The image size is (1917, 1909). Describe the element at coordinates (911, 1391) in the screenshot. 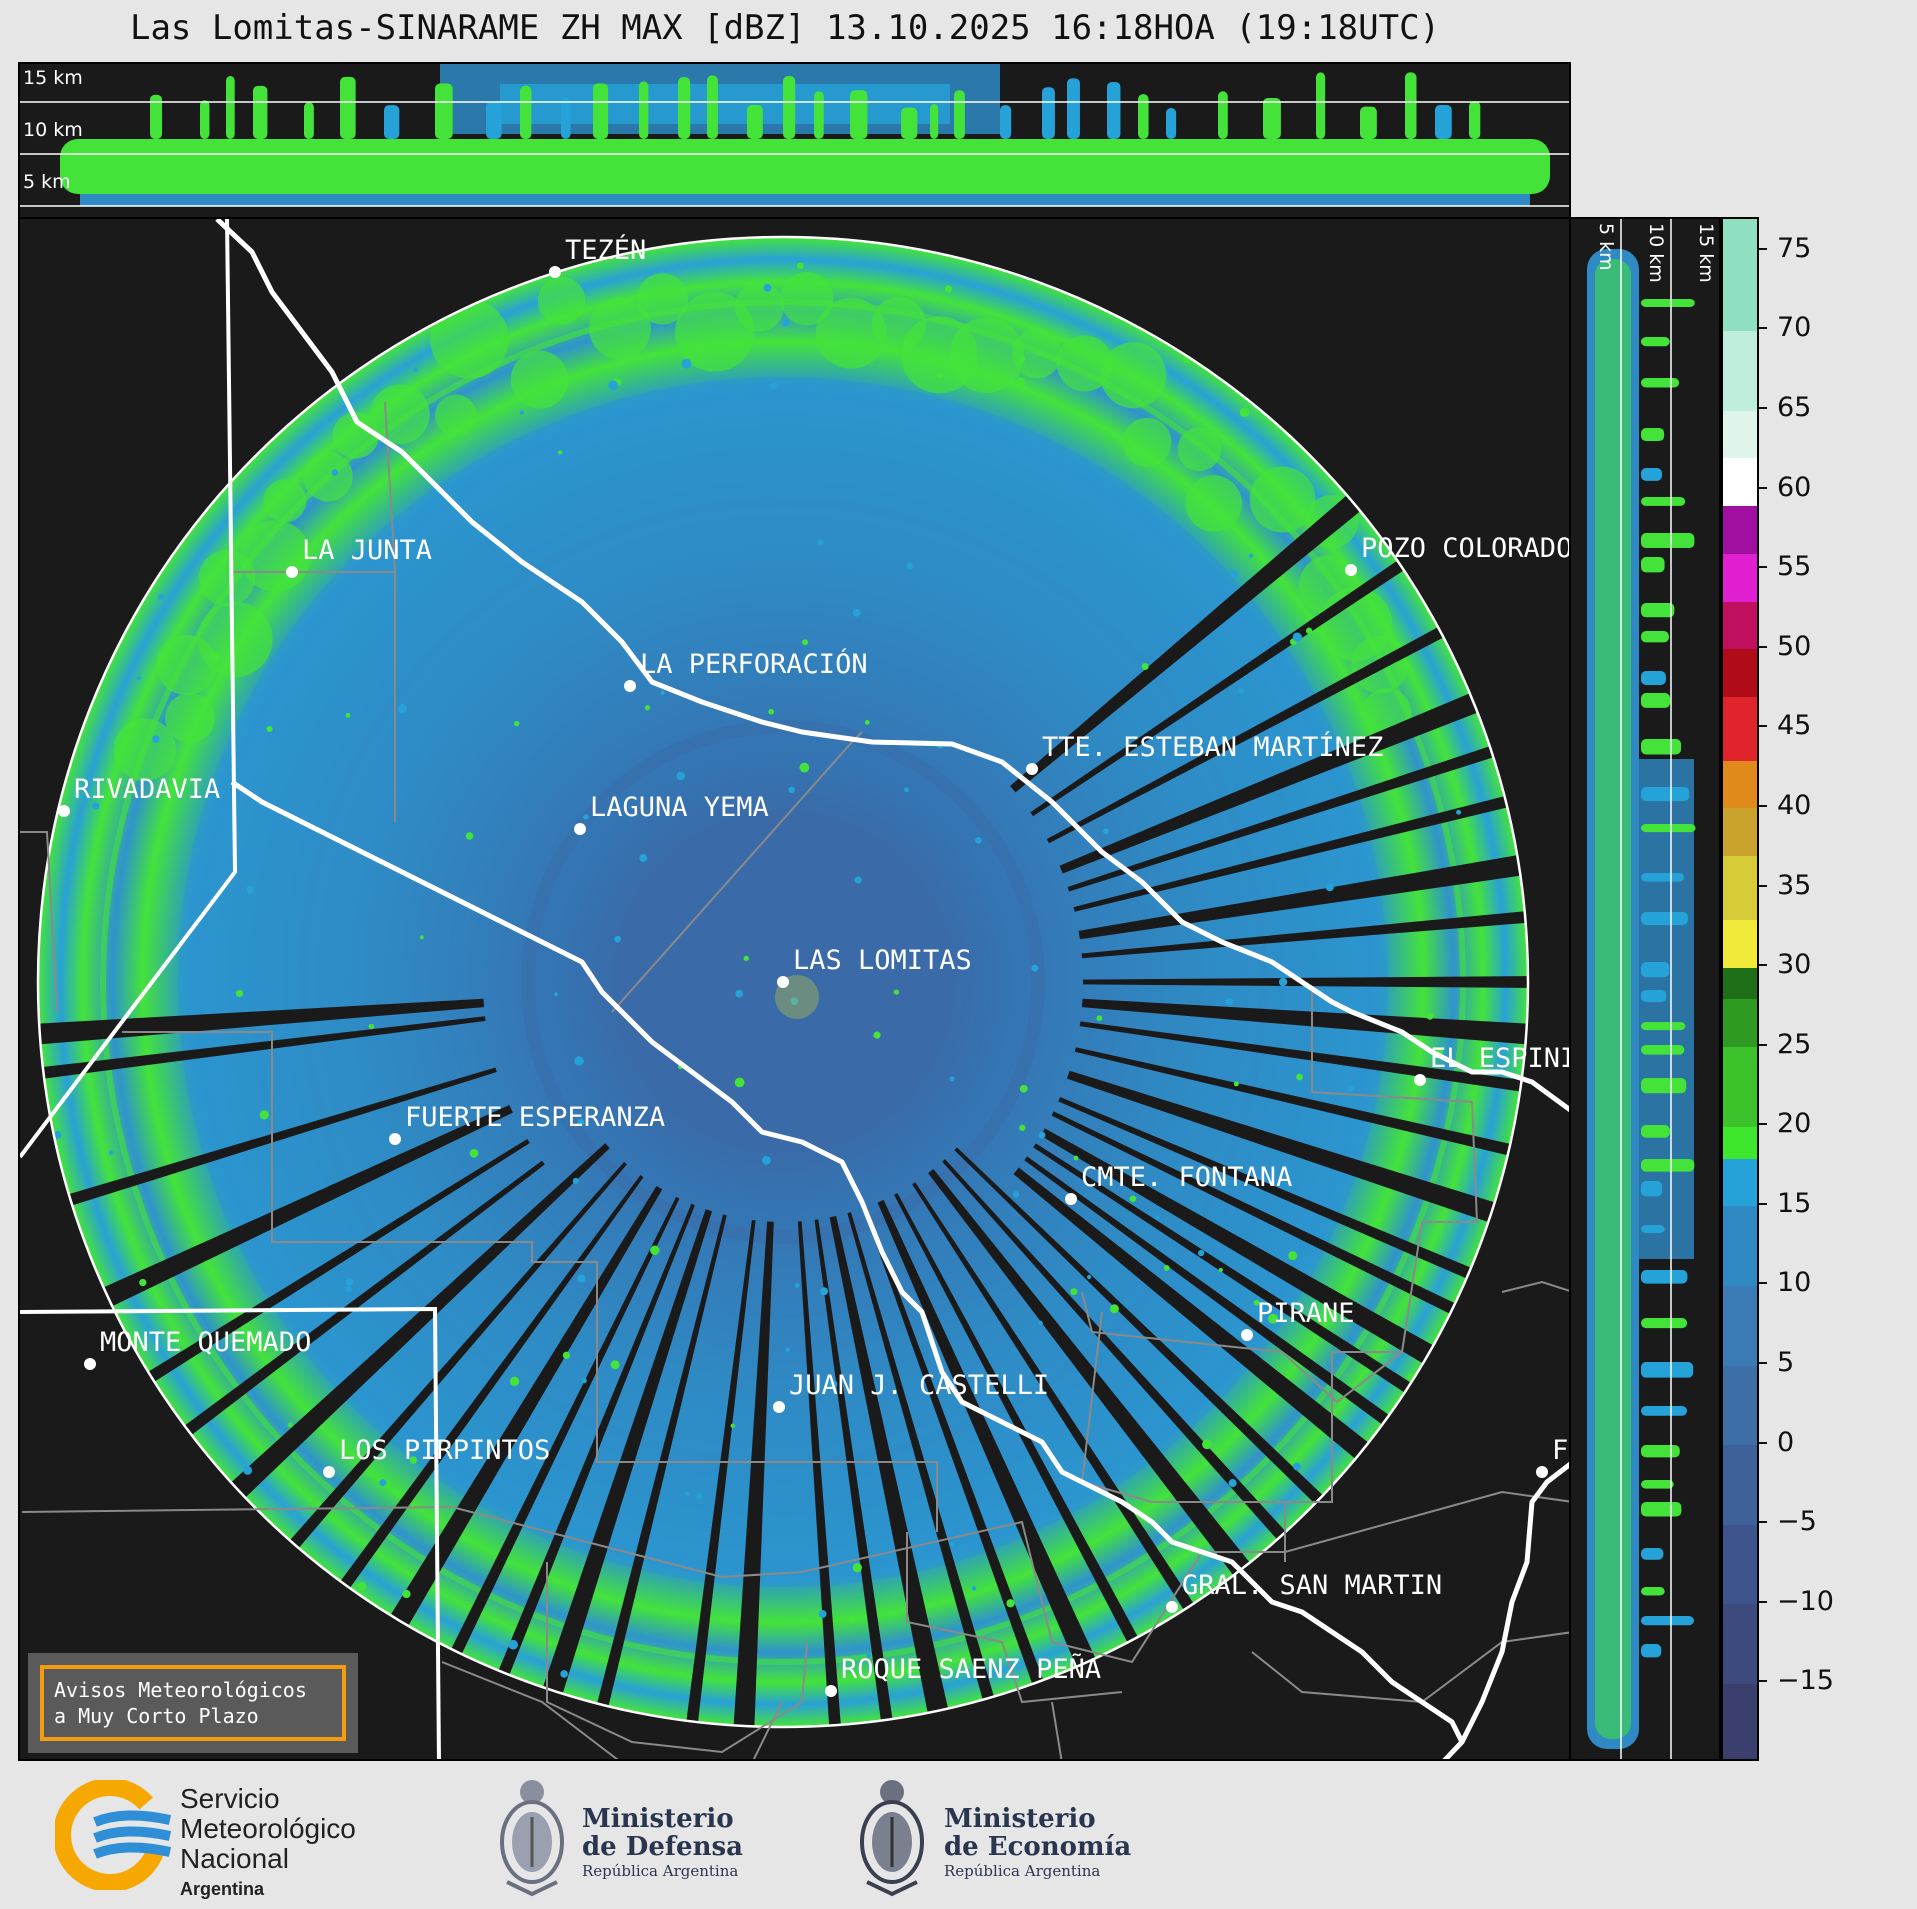

I see `city-marker: JUAN J. CASTELLI` at that location.